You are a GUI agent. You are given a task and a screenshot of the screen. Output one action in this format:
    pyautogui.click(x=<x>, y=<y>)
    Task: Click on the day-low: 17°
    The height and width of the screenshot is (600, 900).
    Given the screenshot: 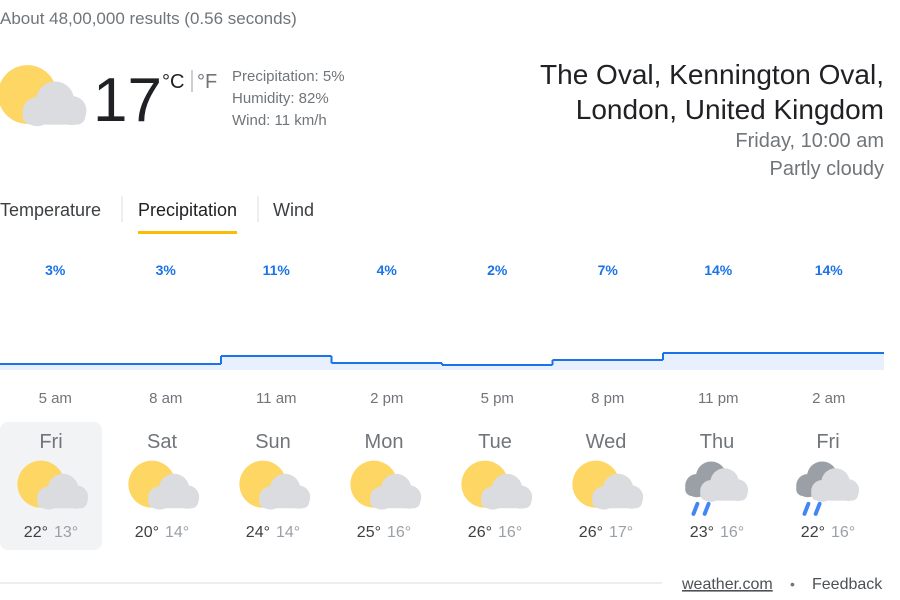 What is the action you would take?
    pyautogui.click(x=621, y=532)
    